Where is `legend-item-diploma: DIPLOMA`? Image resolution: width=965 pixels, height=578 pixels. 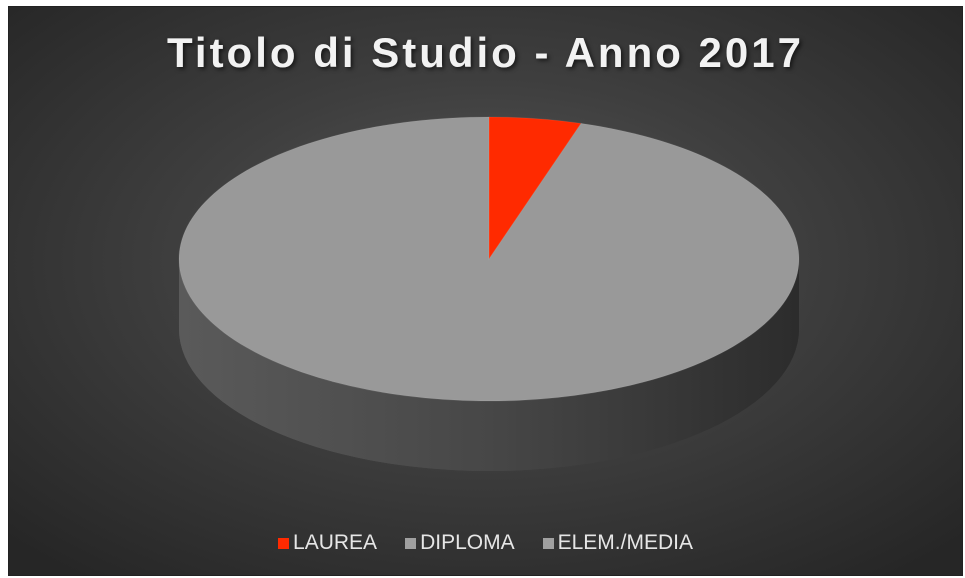
legend-item-diploma: DIPLOMA is located at coordinates (460, 543).